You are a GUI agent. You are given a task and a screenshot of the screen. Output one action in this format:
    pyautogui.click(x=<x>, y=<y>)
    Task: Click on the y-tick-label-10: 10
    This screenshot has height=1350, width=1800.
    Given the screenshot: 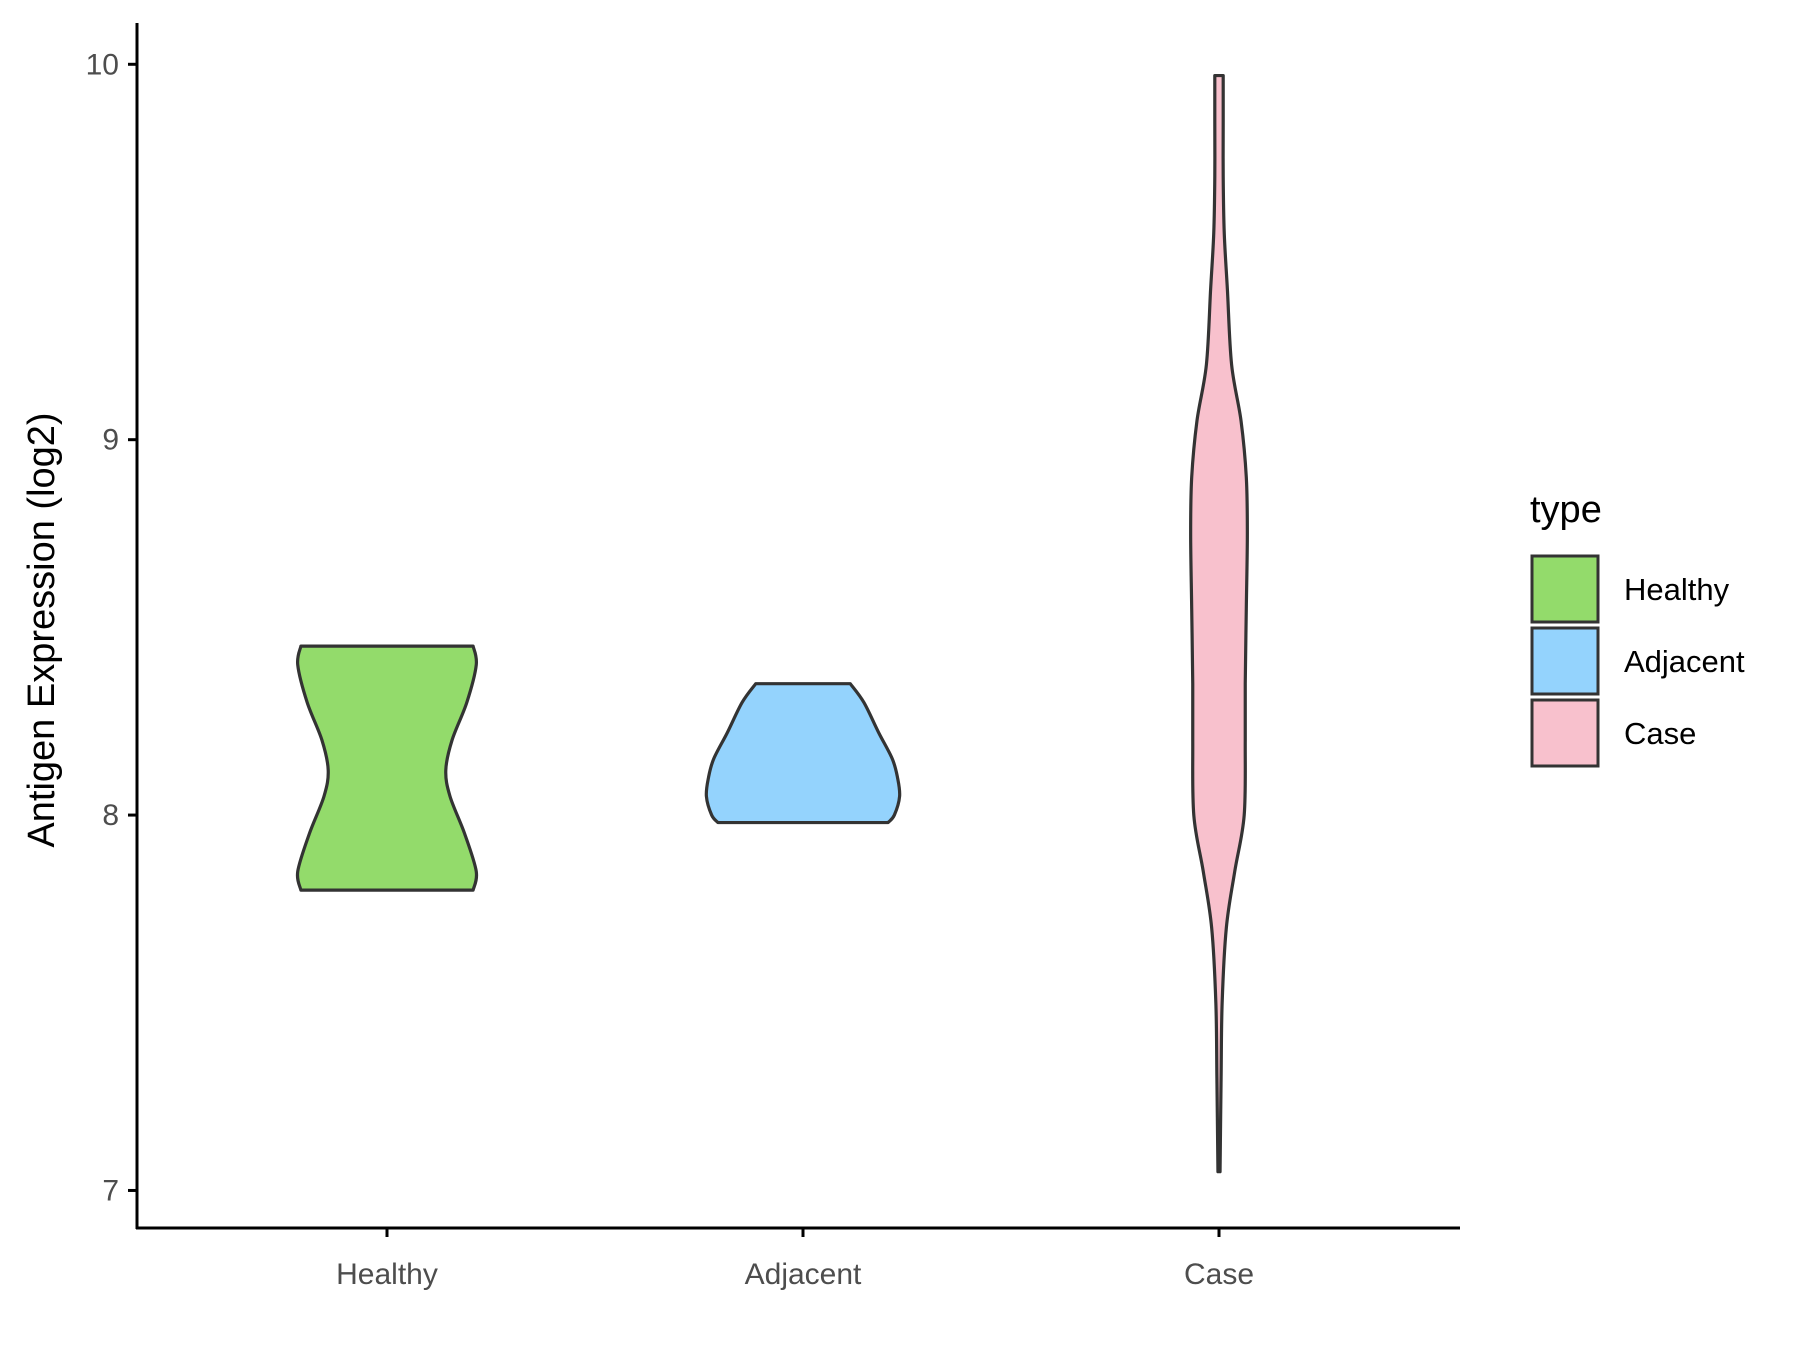 What is the action you would take?
    pyautogui.click(x=102, y=64)
    